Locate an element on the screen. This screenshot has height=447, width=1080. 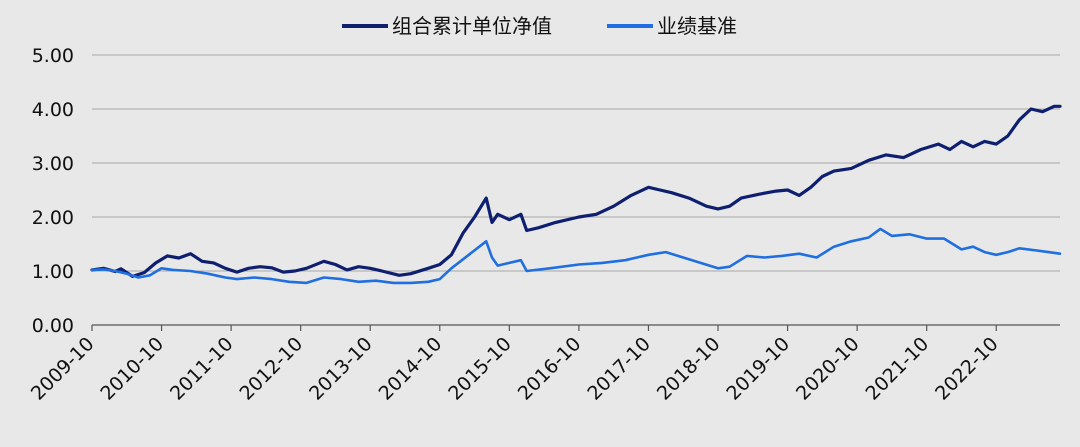
x-tick-label: 2015-10 is located at coordinates (480, 369).